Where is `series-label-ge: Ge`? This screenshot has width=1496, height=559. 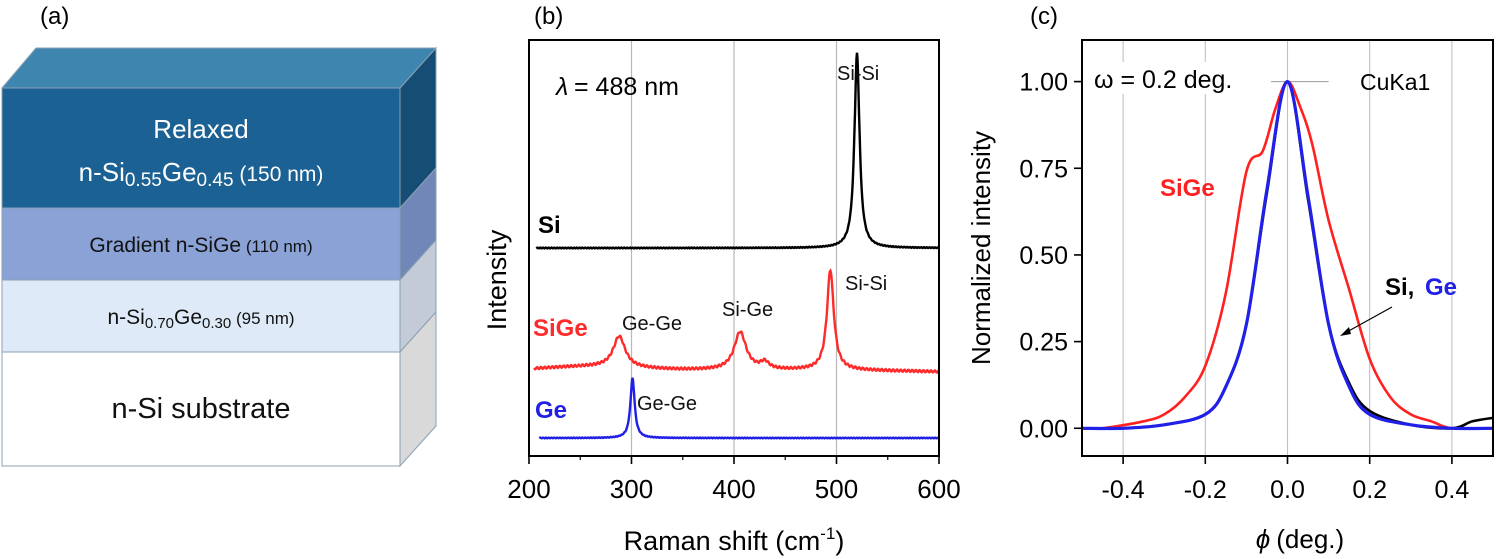 series-label-ge: Ge is located at coordinates (1441, 287).